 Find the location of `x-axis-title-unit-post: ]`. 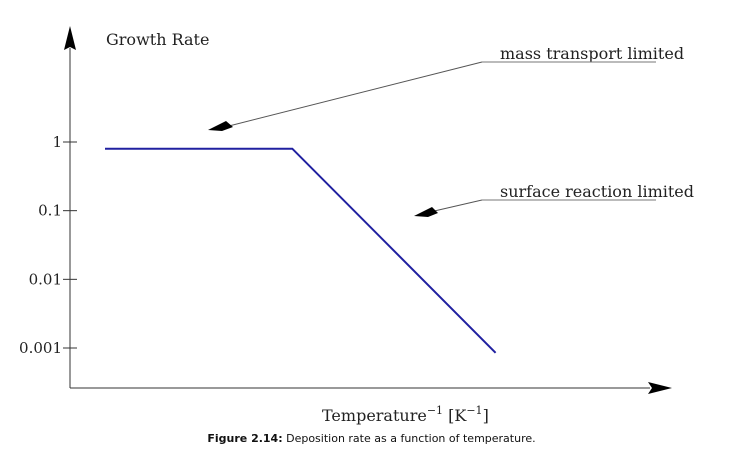

x-axis-title-unit-post: ] is located at coordinates (486, 415).